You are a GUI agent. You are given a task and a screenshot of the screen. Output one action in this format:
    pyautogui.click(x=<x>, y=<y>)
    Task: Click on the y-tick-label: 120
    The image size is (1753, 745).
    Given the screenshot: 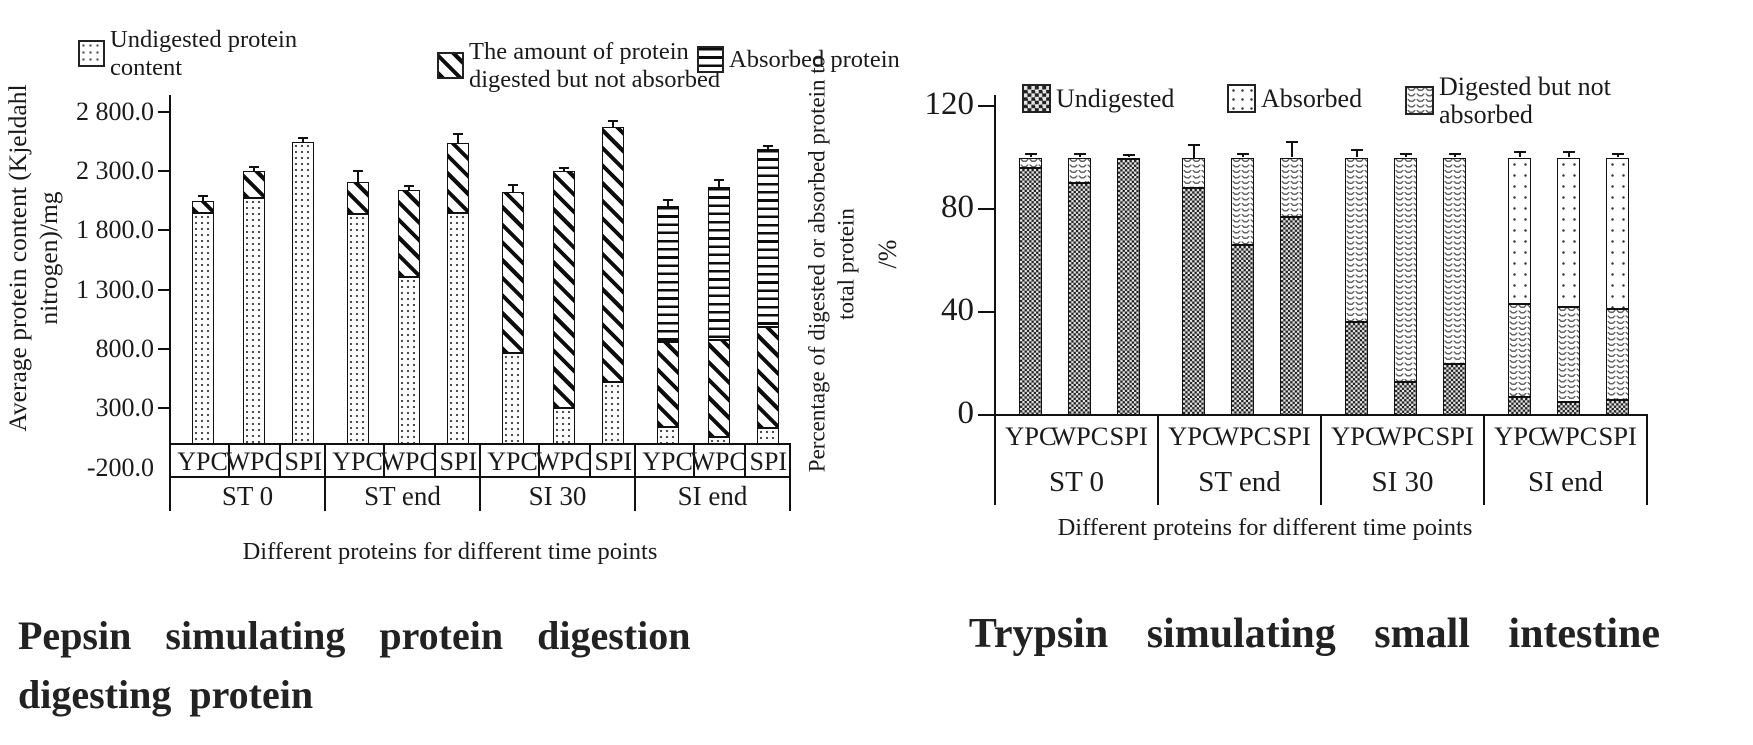 What is the action you would take?
    pyautogui.click(x=949, y=104)
    